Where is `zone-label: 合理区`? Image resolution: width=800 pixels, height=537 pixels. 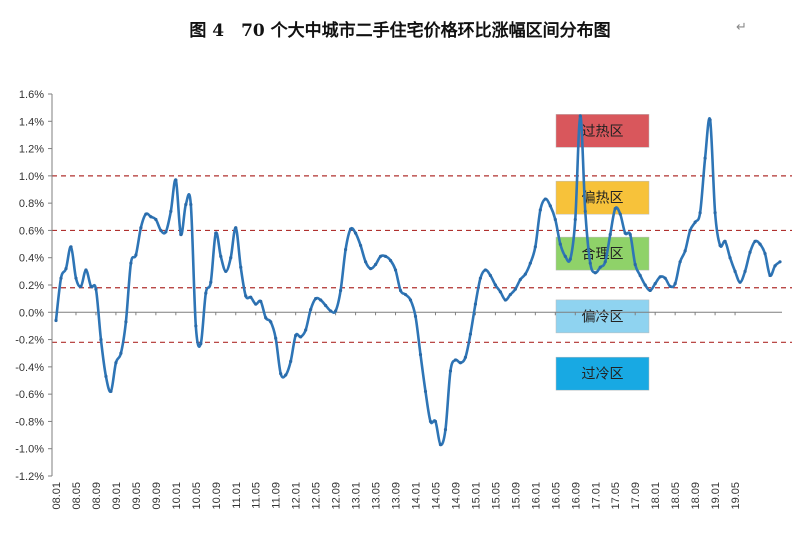
zone-label: 合理区 is located at coordinates (603, 255).